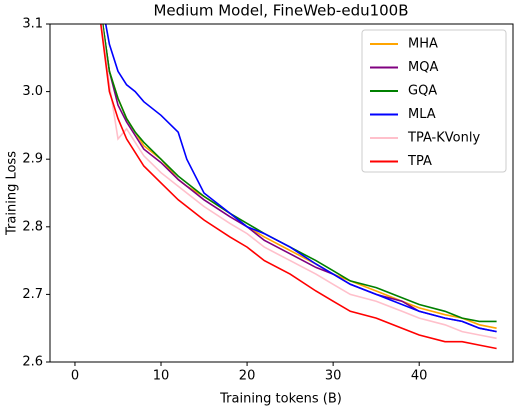 The image size is (515, 412). Describe the element at coordinates (333, 376) in the screenshot. I see `x-tick-label: 30` at that location.